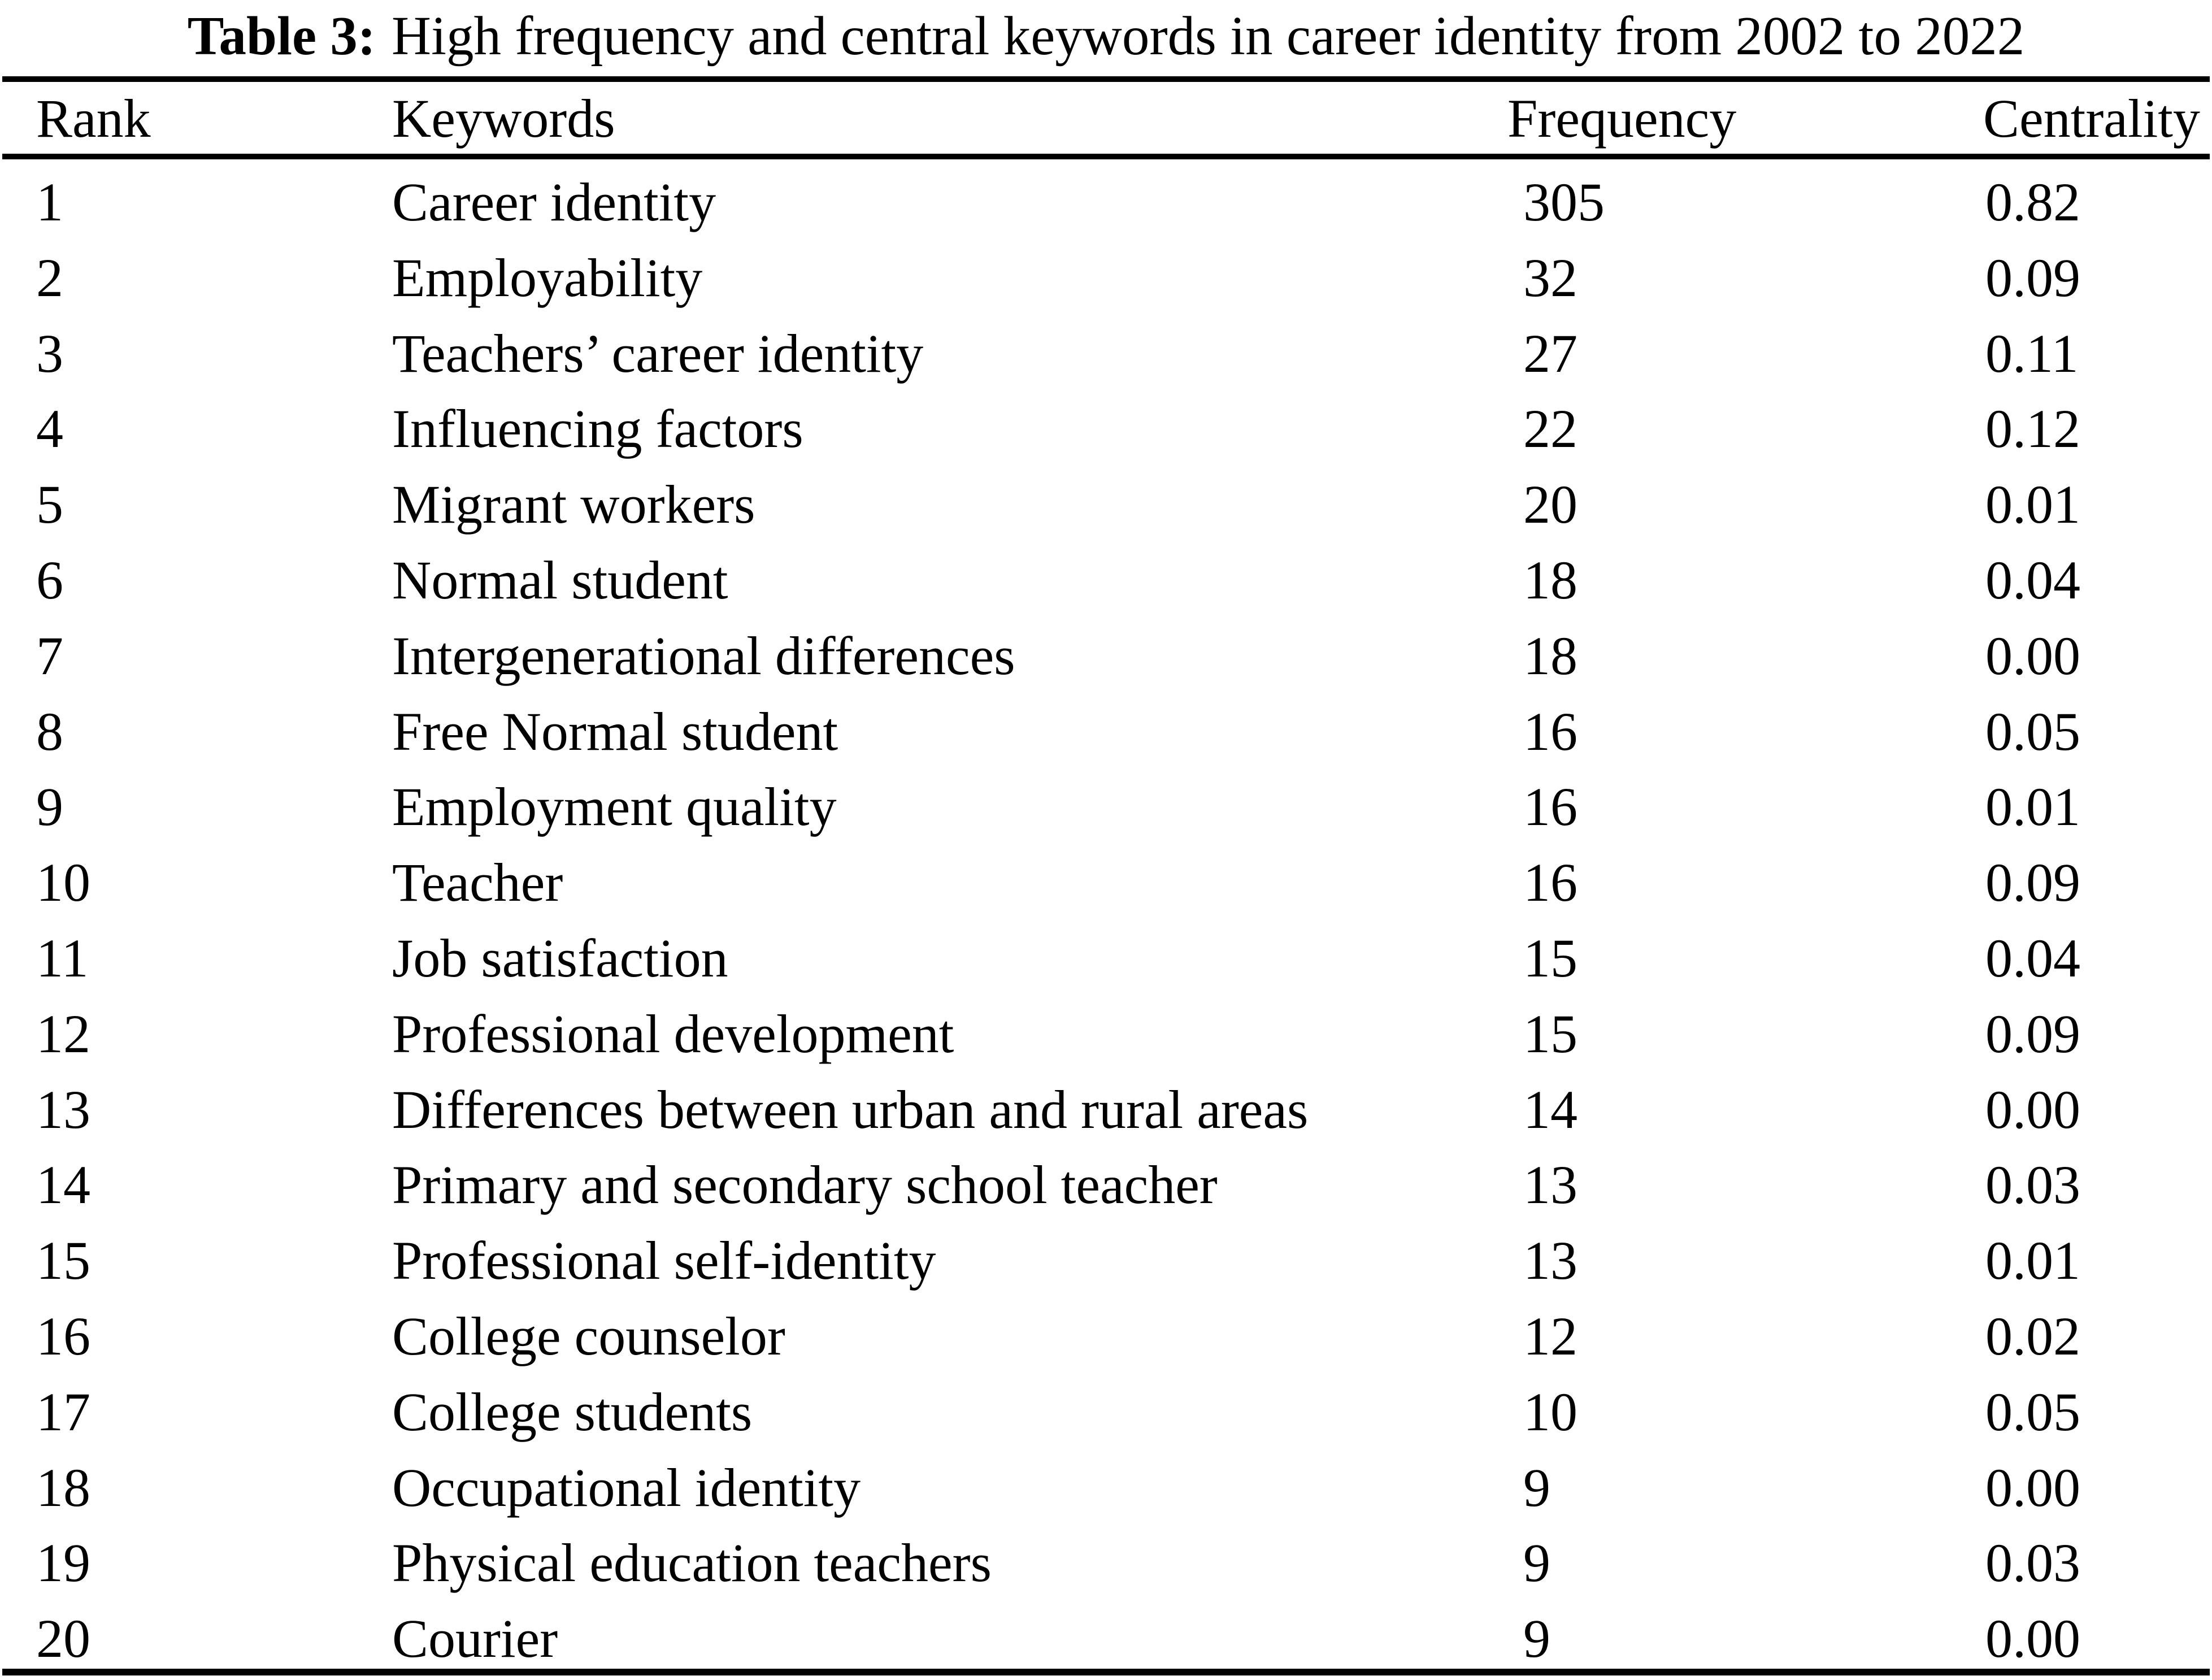  Describe the element at coordinates (1550, 1109) in the screenshot. I see `frequency-cell: 14` at that location.